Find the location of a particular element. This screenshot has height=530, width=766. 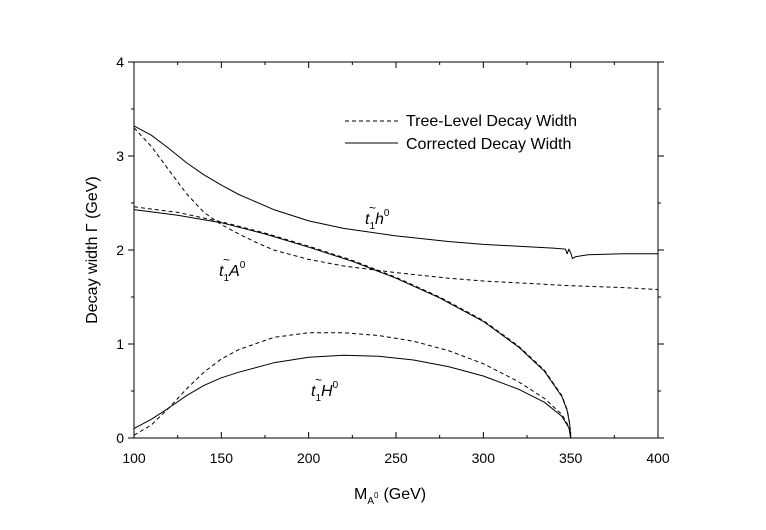

x-tick-label: 400 is located at coordinates (658, 458).